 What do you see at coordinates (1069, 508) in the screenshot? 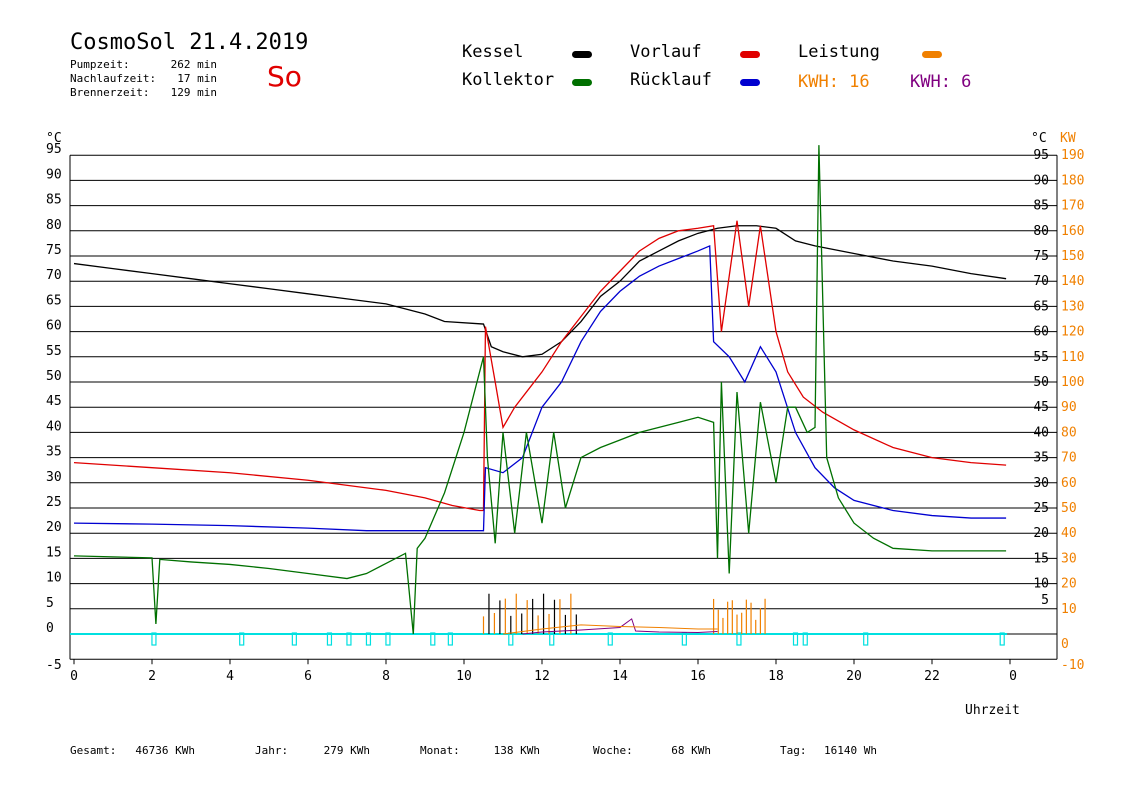
I see `y-tick-kw: 50` at bounding box center [1069, 508].